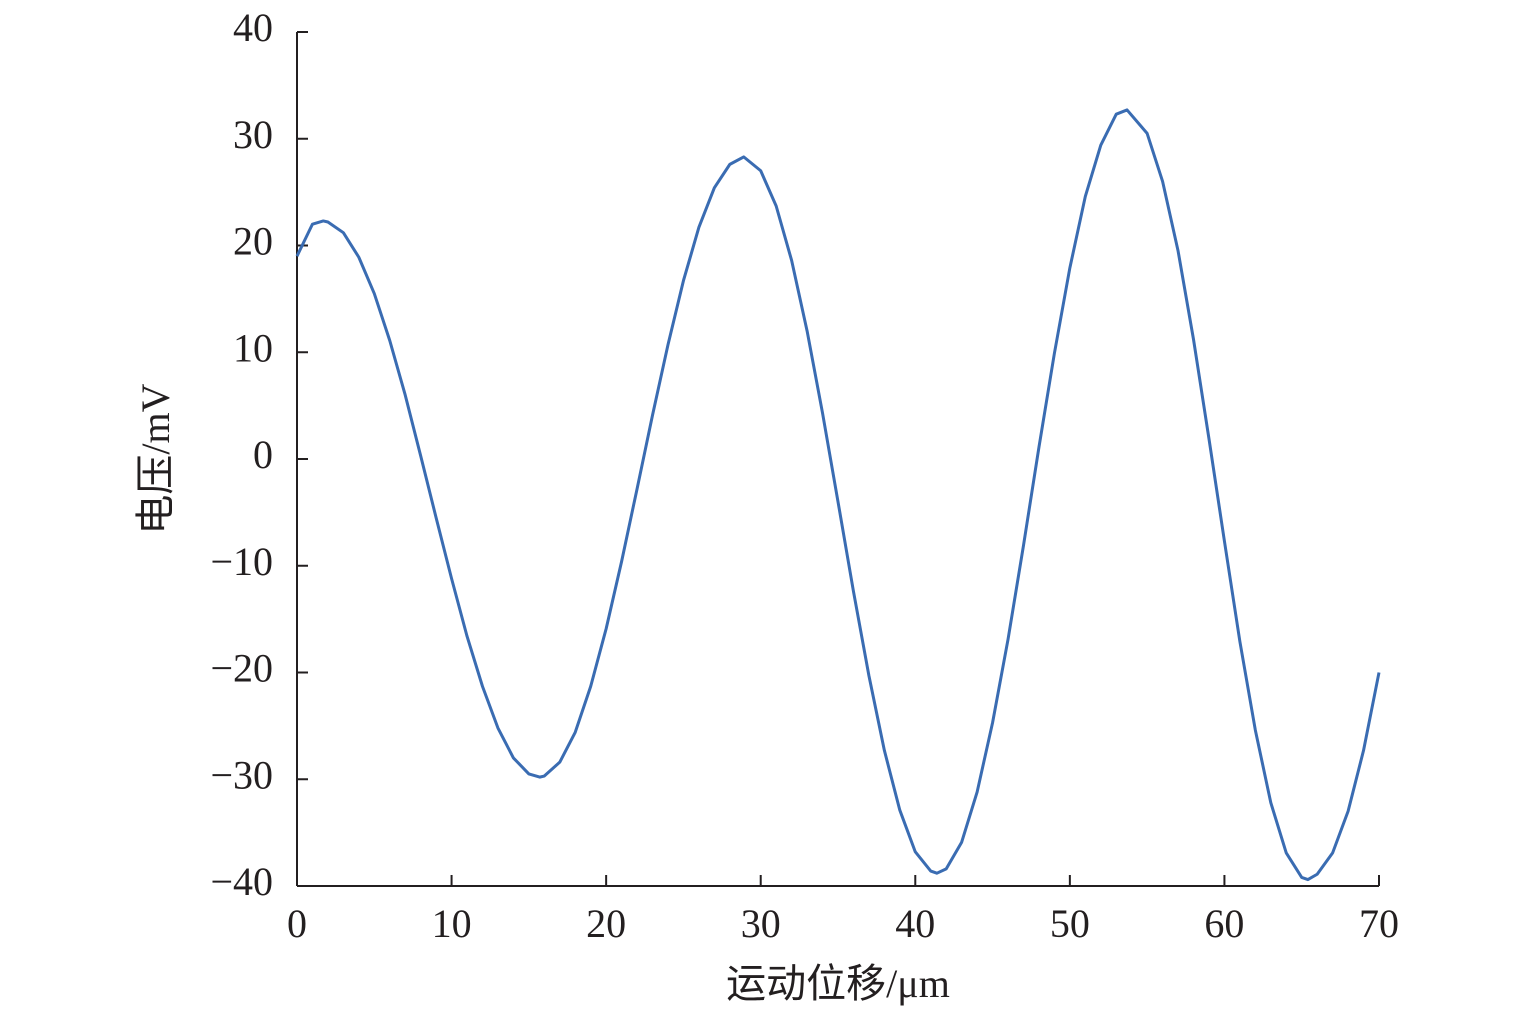 This screenshot has height=1024, width=1535. What do you see at coordinates (241, 881) in the screenshot?
I see `y-tick-label: −40` at bounding box center [241, 881].